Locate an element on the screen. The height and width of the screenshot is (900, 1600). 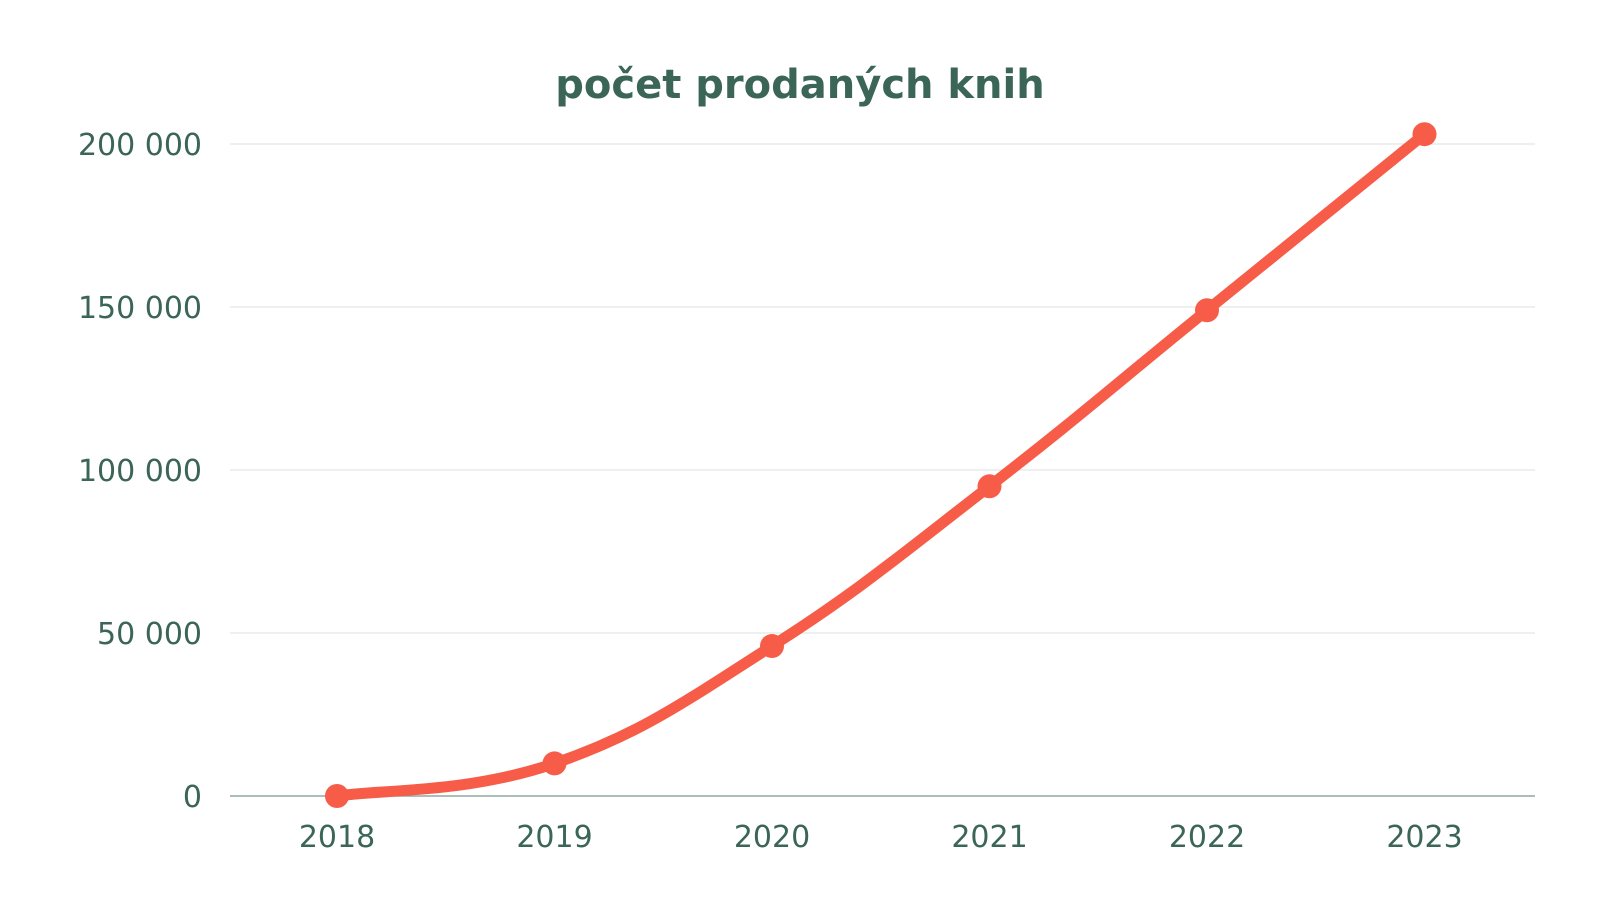
x-tick-label: 2022 is located at coordinates (1207, 837).